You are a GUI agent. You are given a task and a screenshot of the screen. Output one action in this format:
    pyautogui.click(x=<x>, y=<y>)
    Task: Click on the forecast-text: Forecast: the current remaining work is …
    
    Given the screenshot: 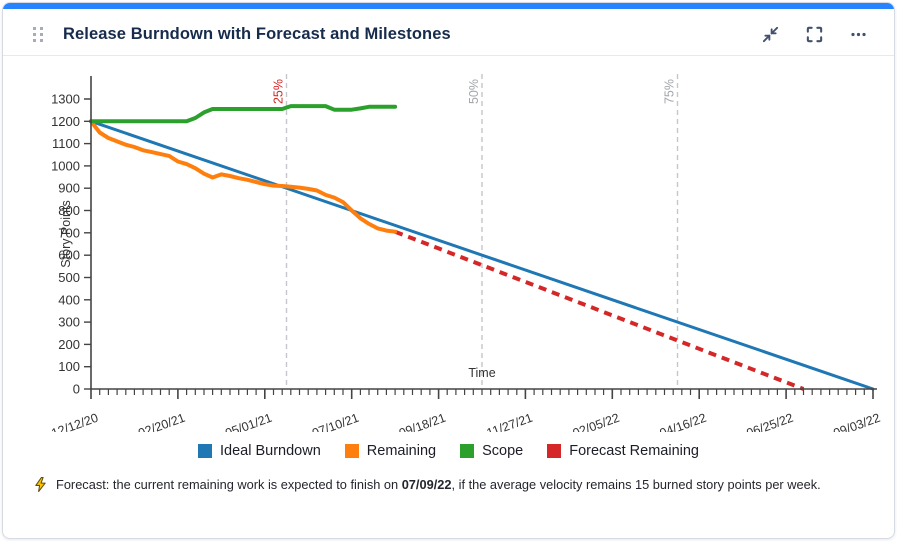 What is the action you would take?
    pyautogui.click(x=438, y=484)
    